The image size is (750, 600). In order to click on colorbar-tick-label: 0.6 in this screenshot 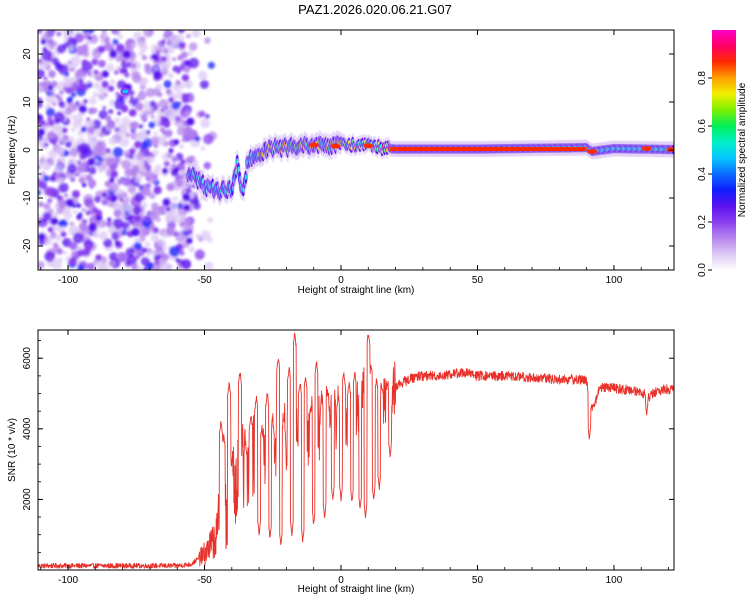, I will do `click(702, 126)`.